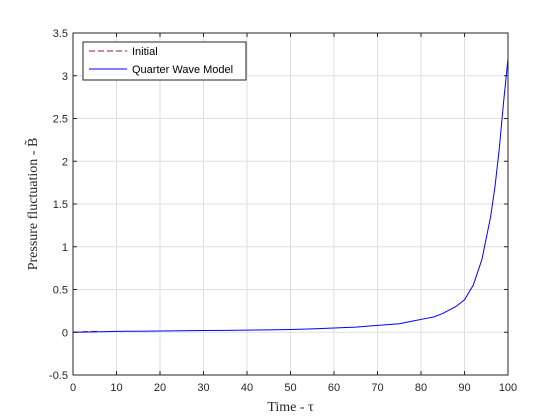 This screenshot has height=420, width=560. Describe the element at coordinates (65, 162) in the screenshot. I see `y-tick-label: 2` at that location.